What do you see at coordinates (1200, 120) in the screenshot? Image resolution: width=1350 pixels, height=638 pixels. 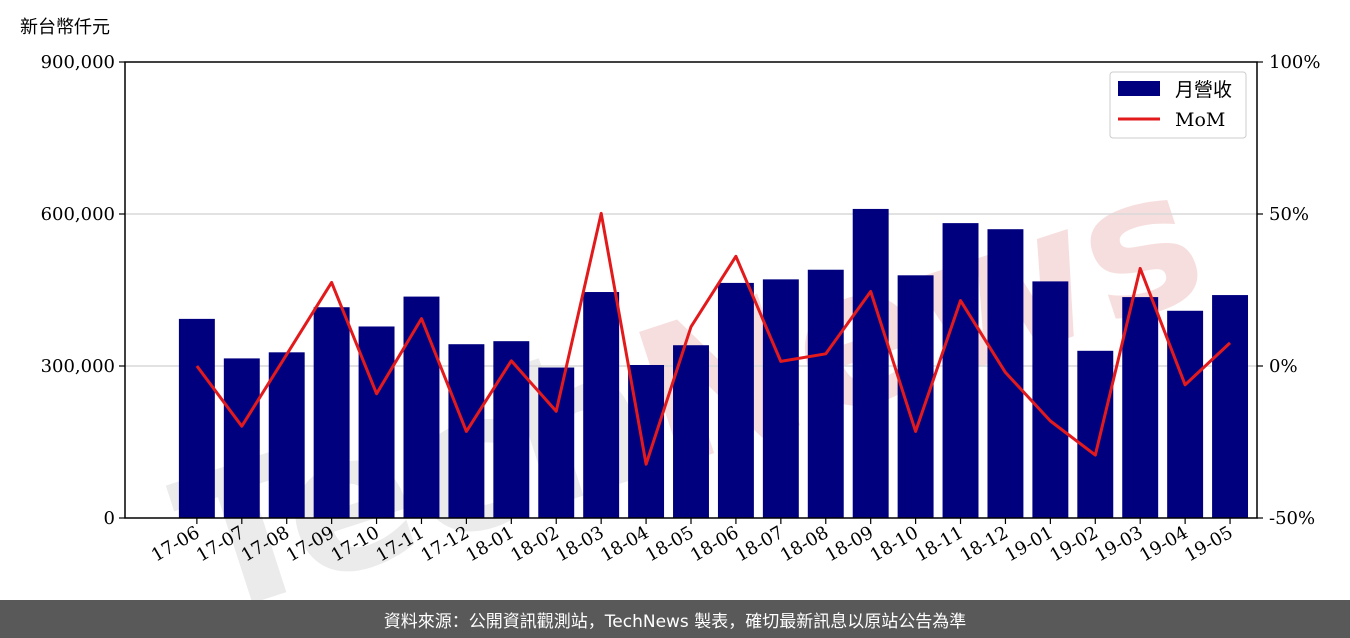 I see `legend-label-mom: MoM` at bounding box center [1200, 120].